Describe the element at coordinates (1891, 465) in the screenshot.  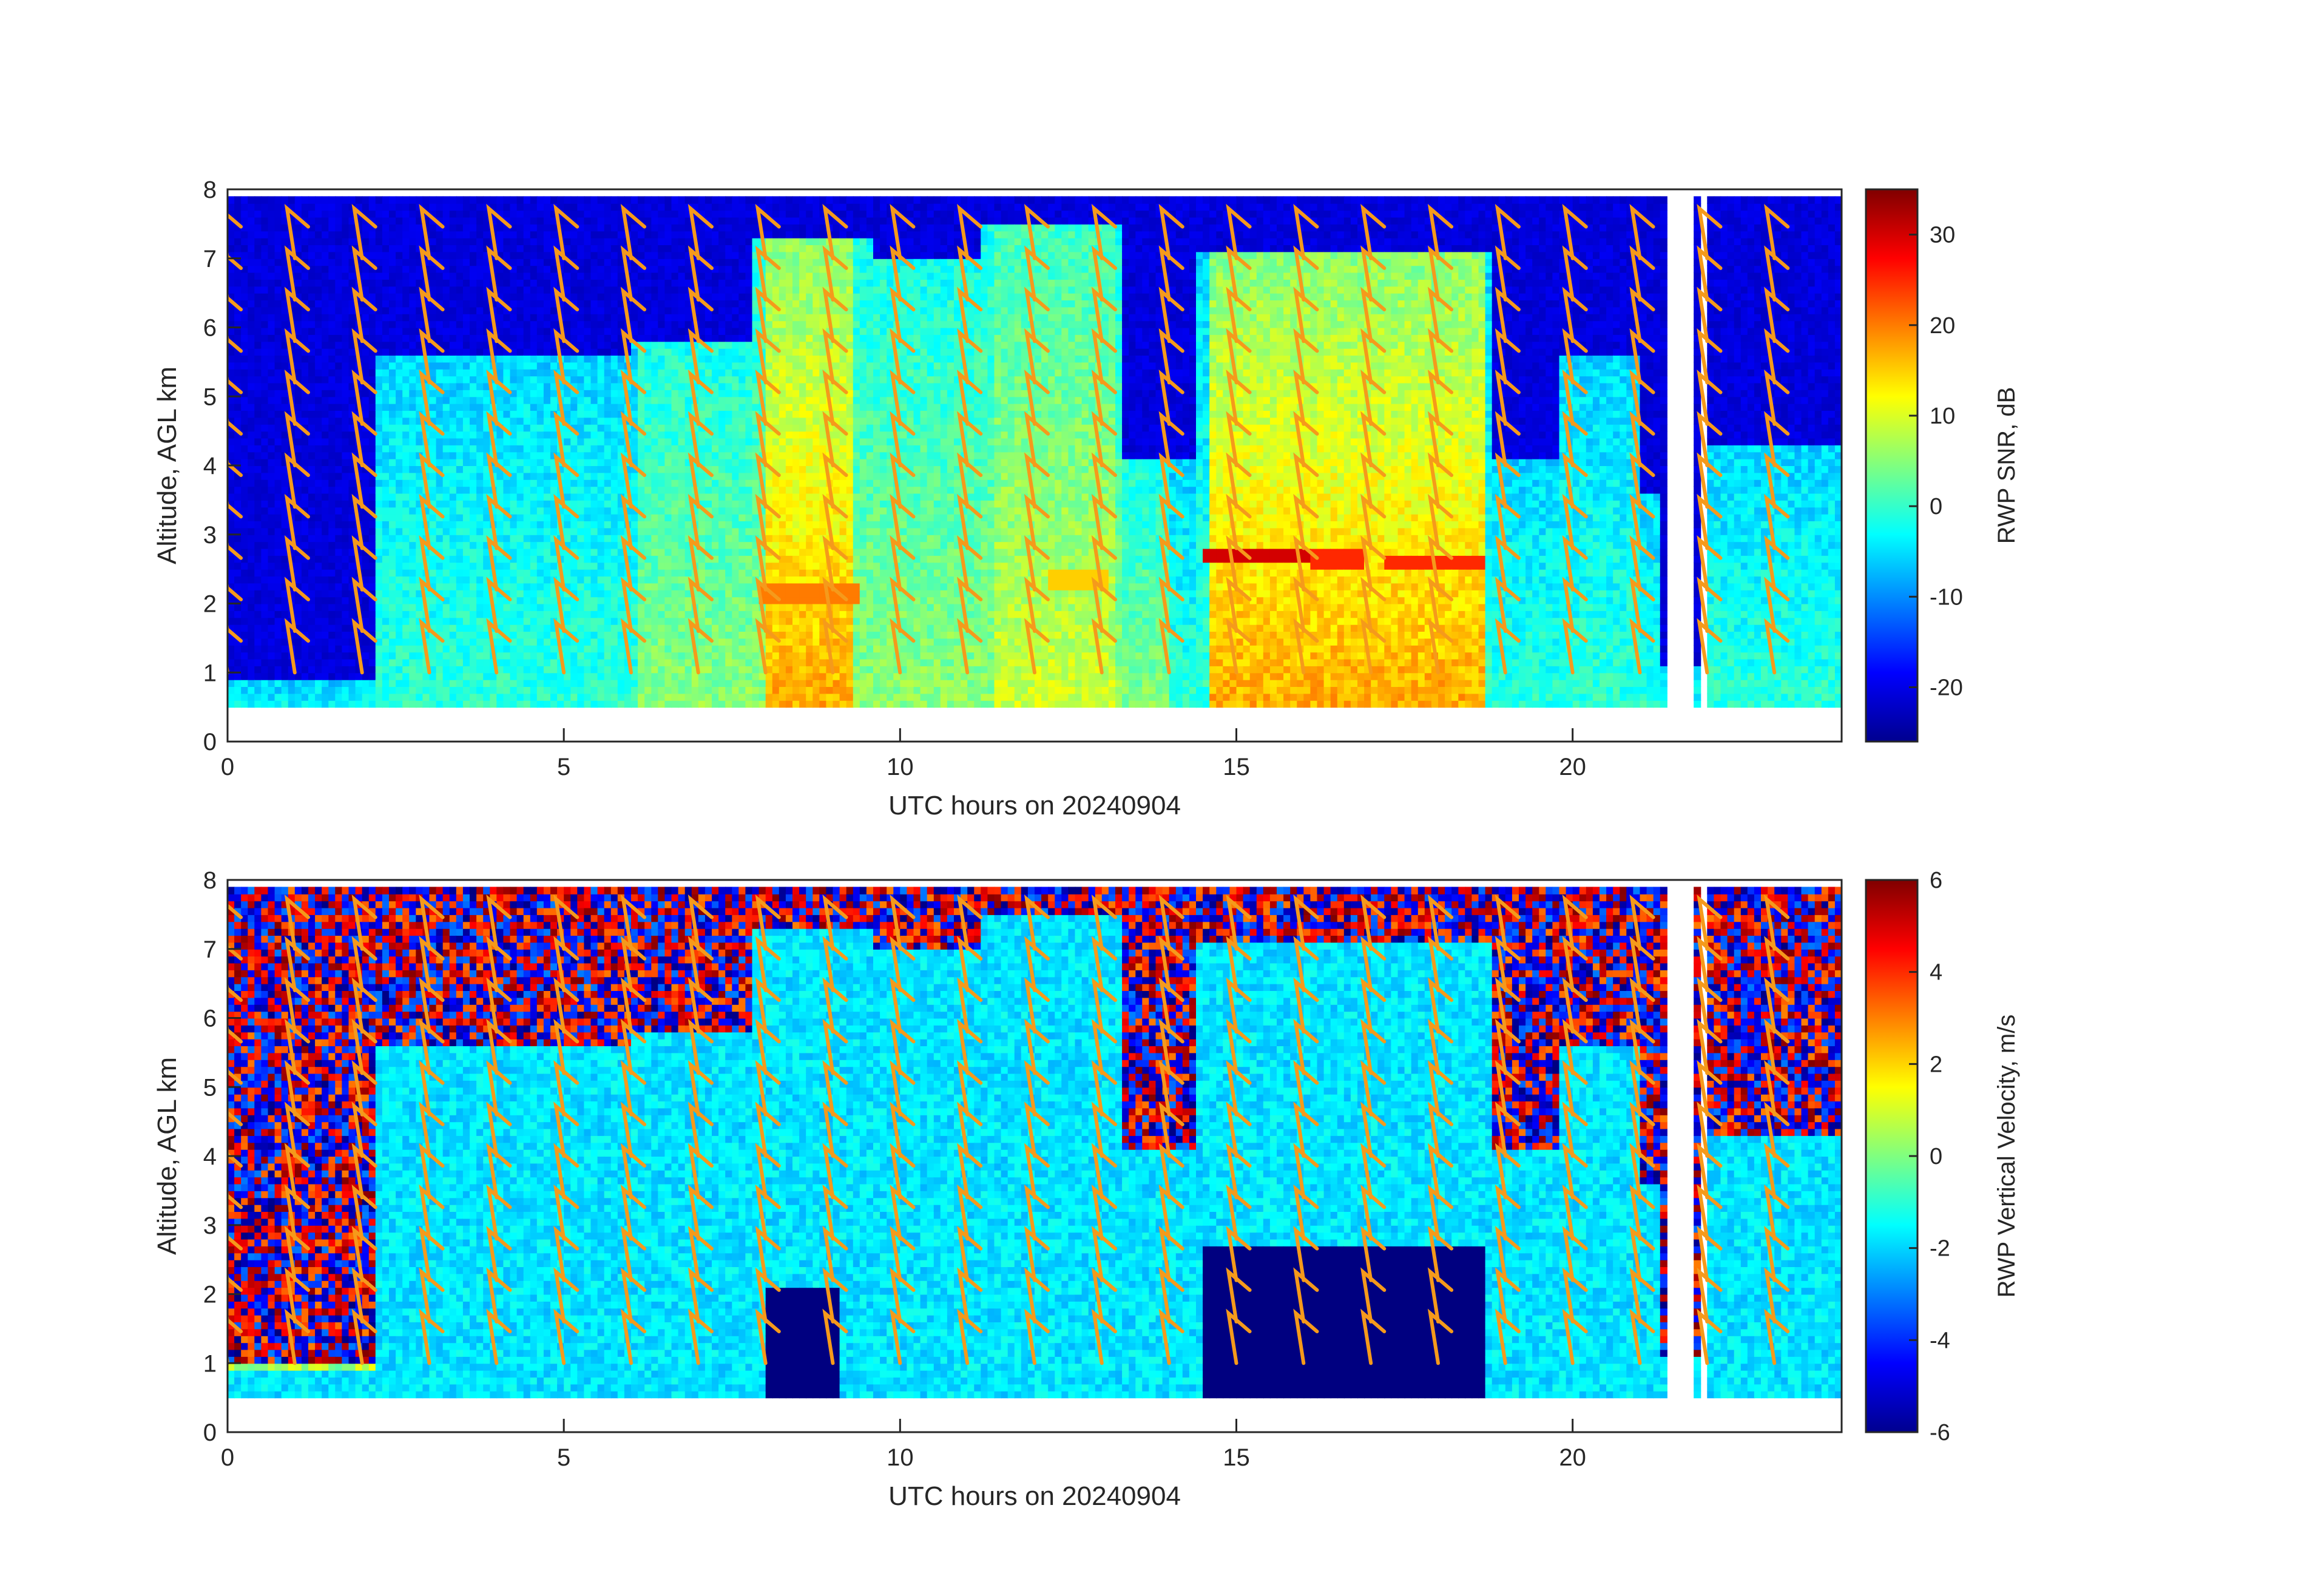
I see `colorbar` at that location.